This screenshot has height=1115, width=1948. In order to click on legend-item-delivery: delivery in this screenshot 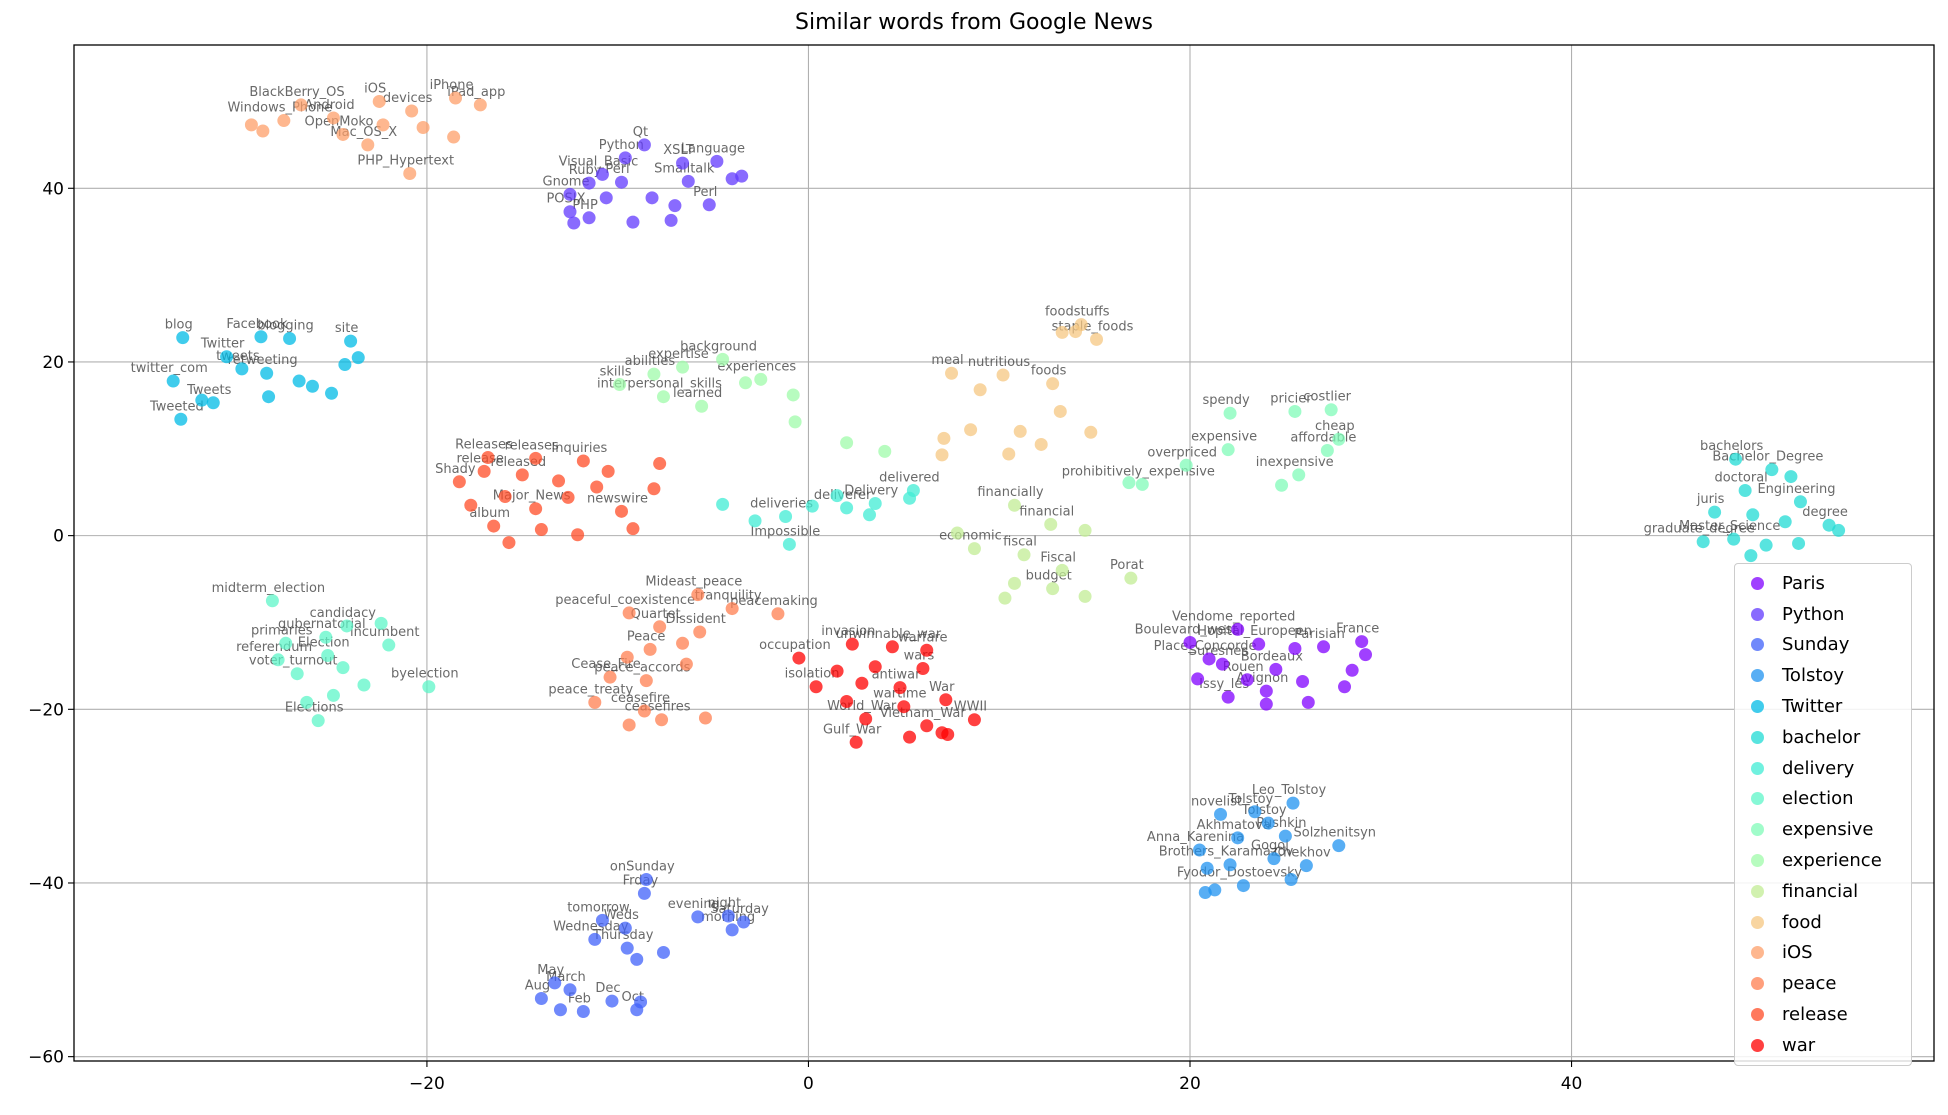, I will do `click(1823, 768)`.